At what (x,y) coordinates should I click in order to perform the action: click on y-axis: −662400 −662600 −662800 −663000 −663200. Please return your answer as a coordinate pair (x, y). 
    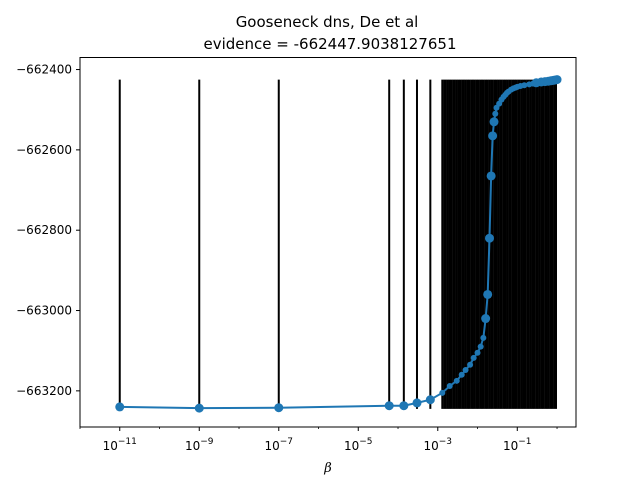
    Looking at the image, I should click on (48, 230).